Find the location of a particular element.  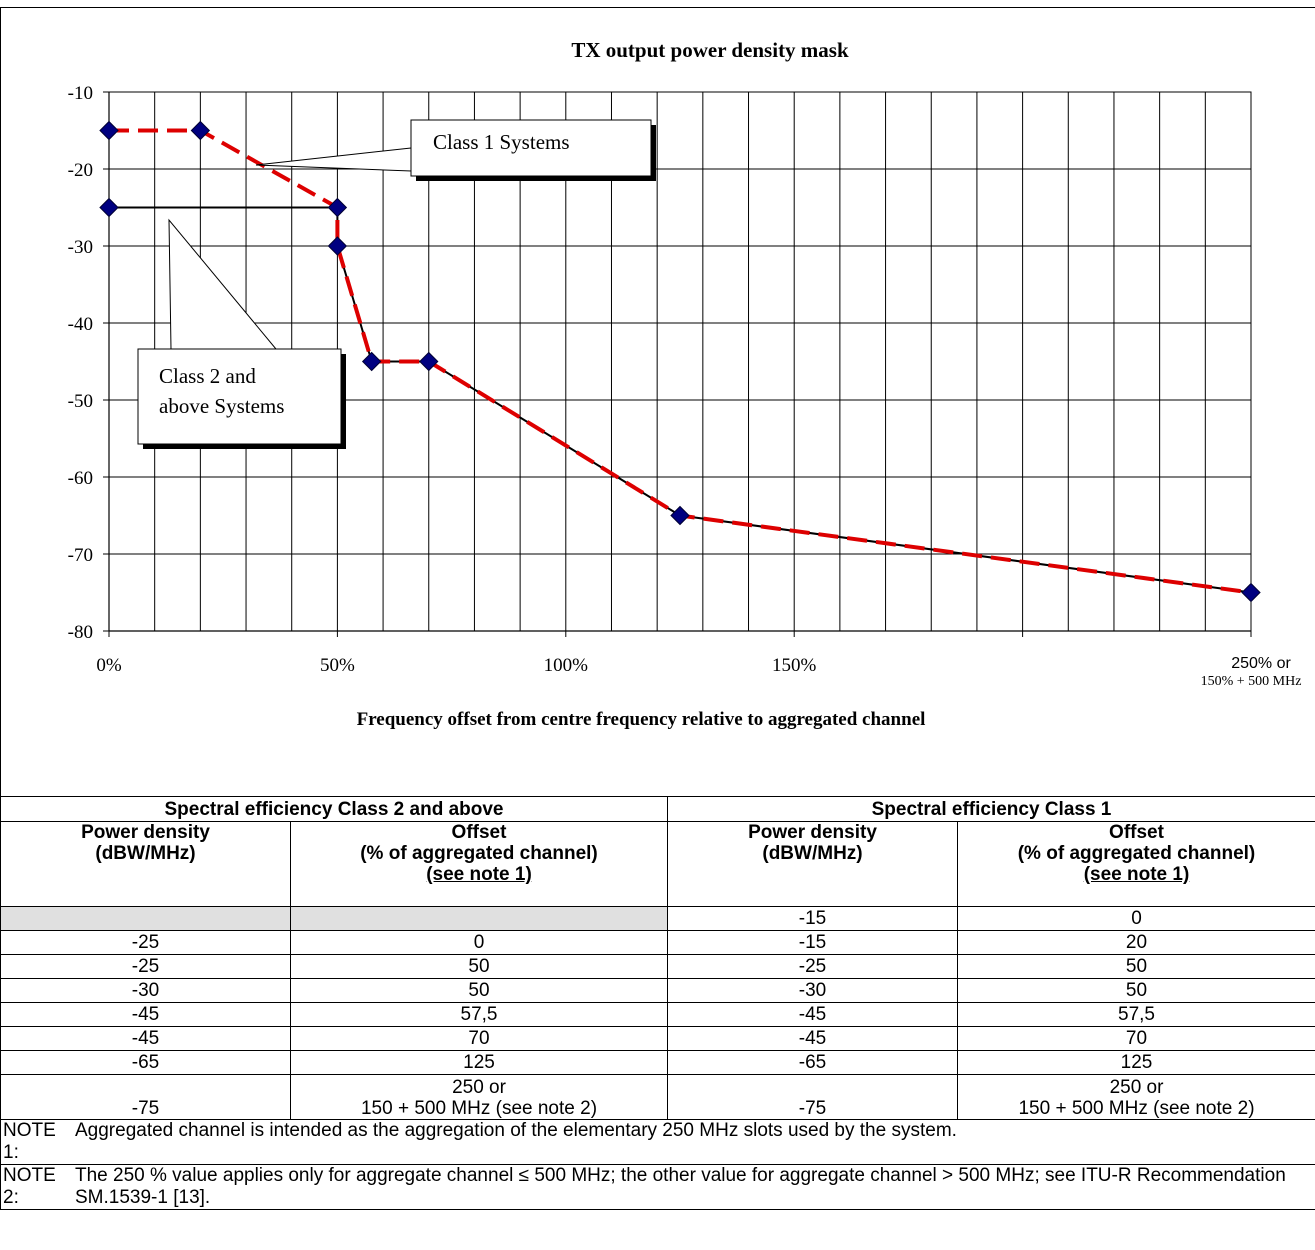

table-cell: 70 is located at coordinates (479, 1038).